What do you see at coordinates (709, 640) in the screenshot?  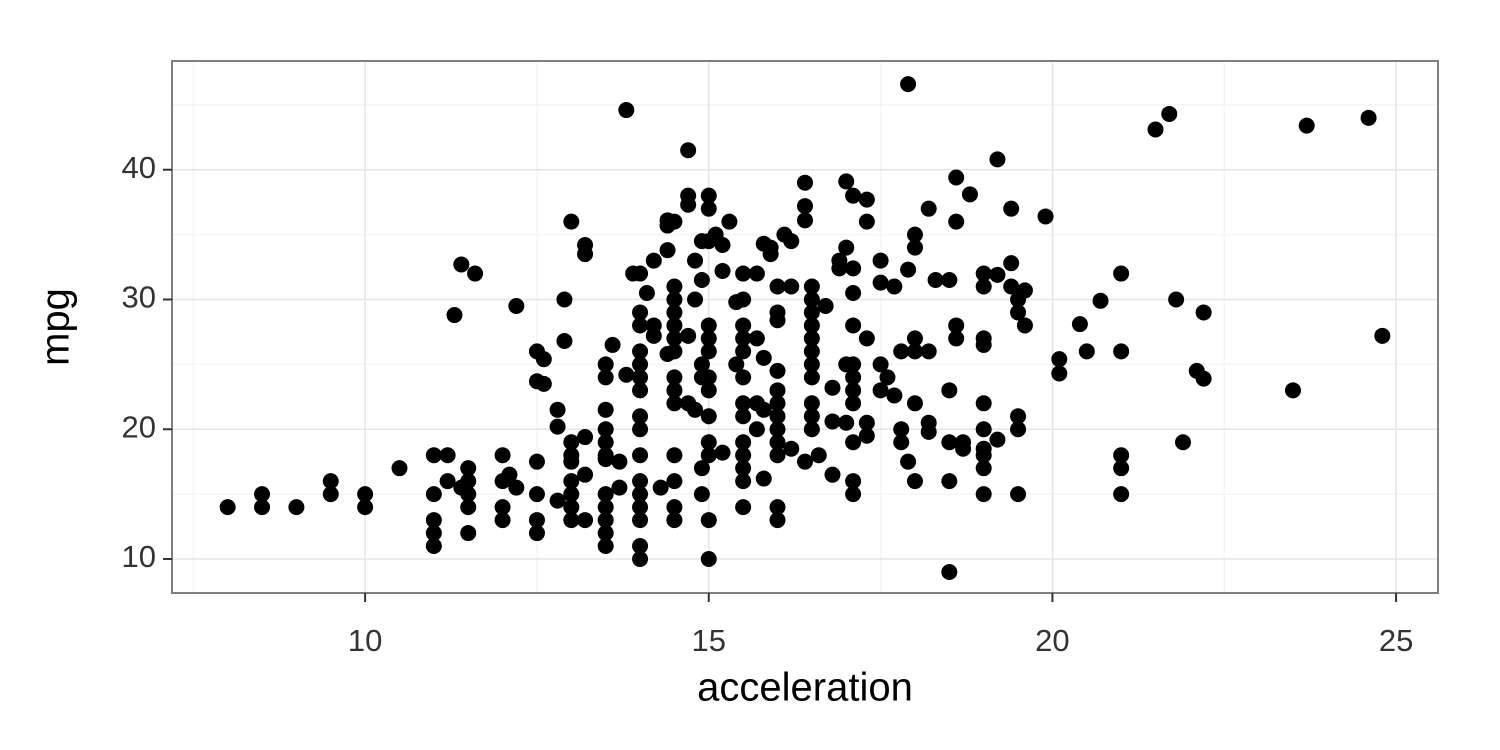 I see `x-tick-label: 15` at bounding box center [709, 640].